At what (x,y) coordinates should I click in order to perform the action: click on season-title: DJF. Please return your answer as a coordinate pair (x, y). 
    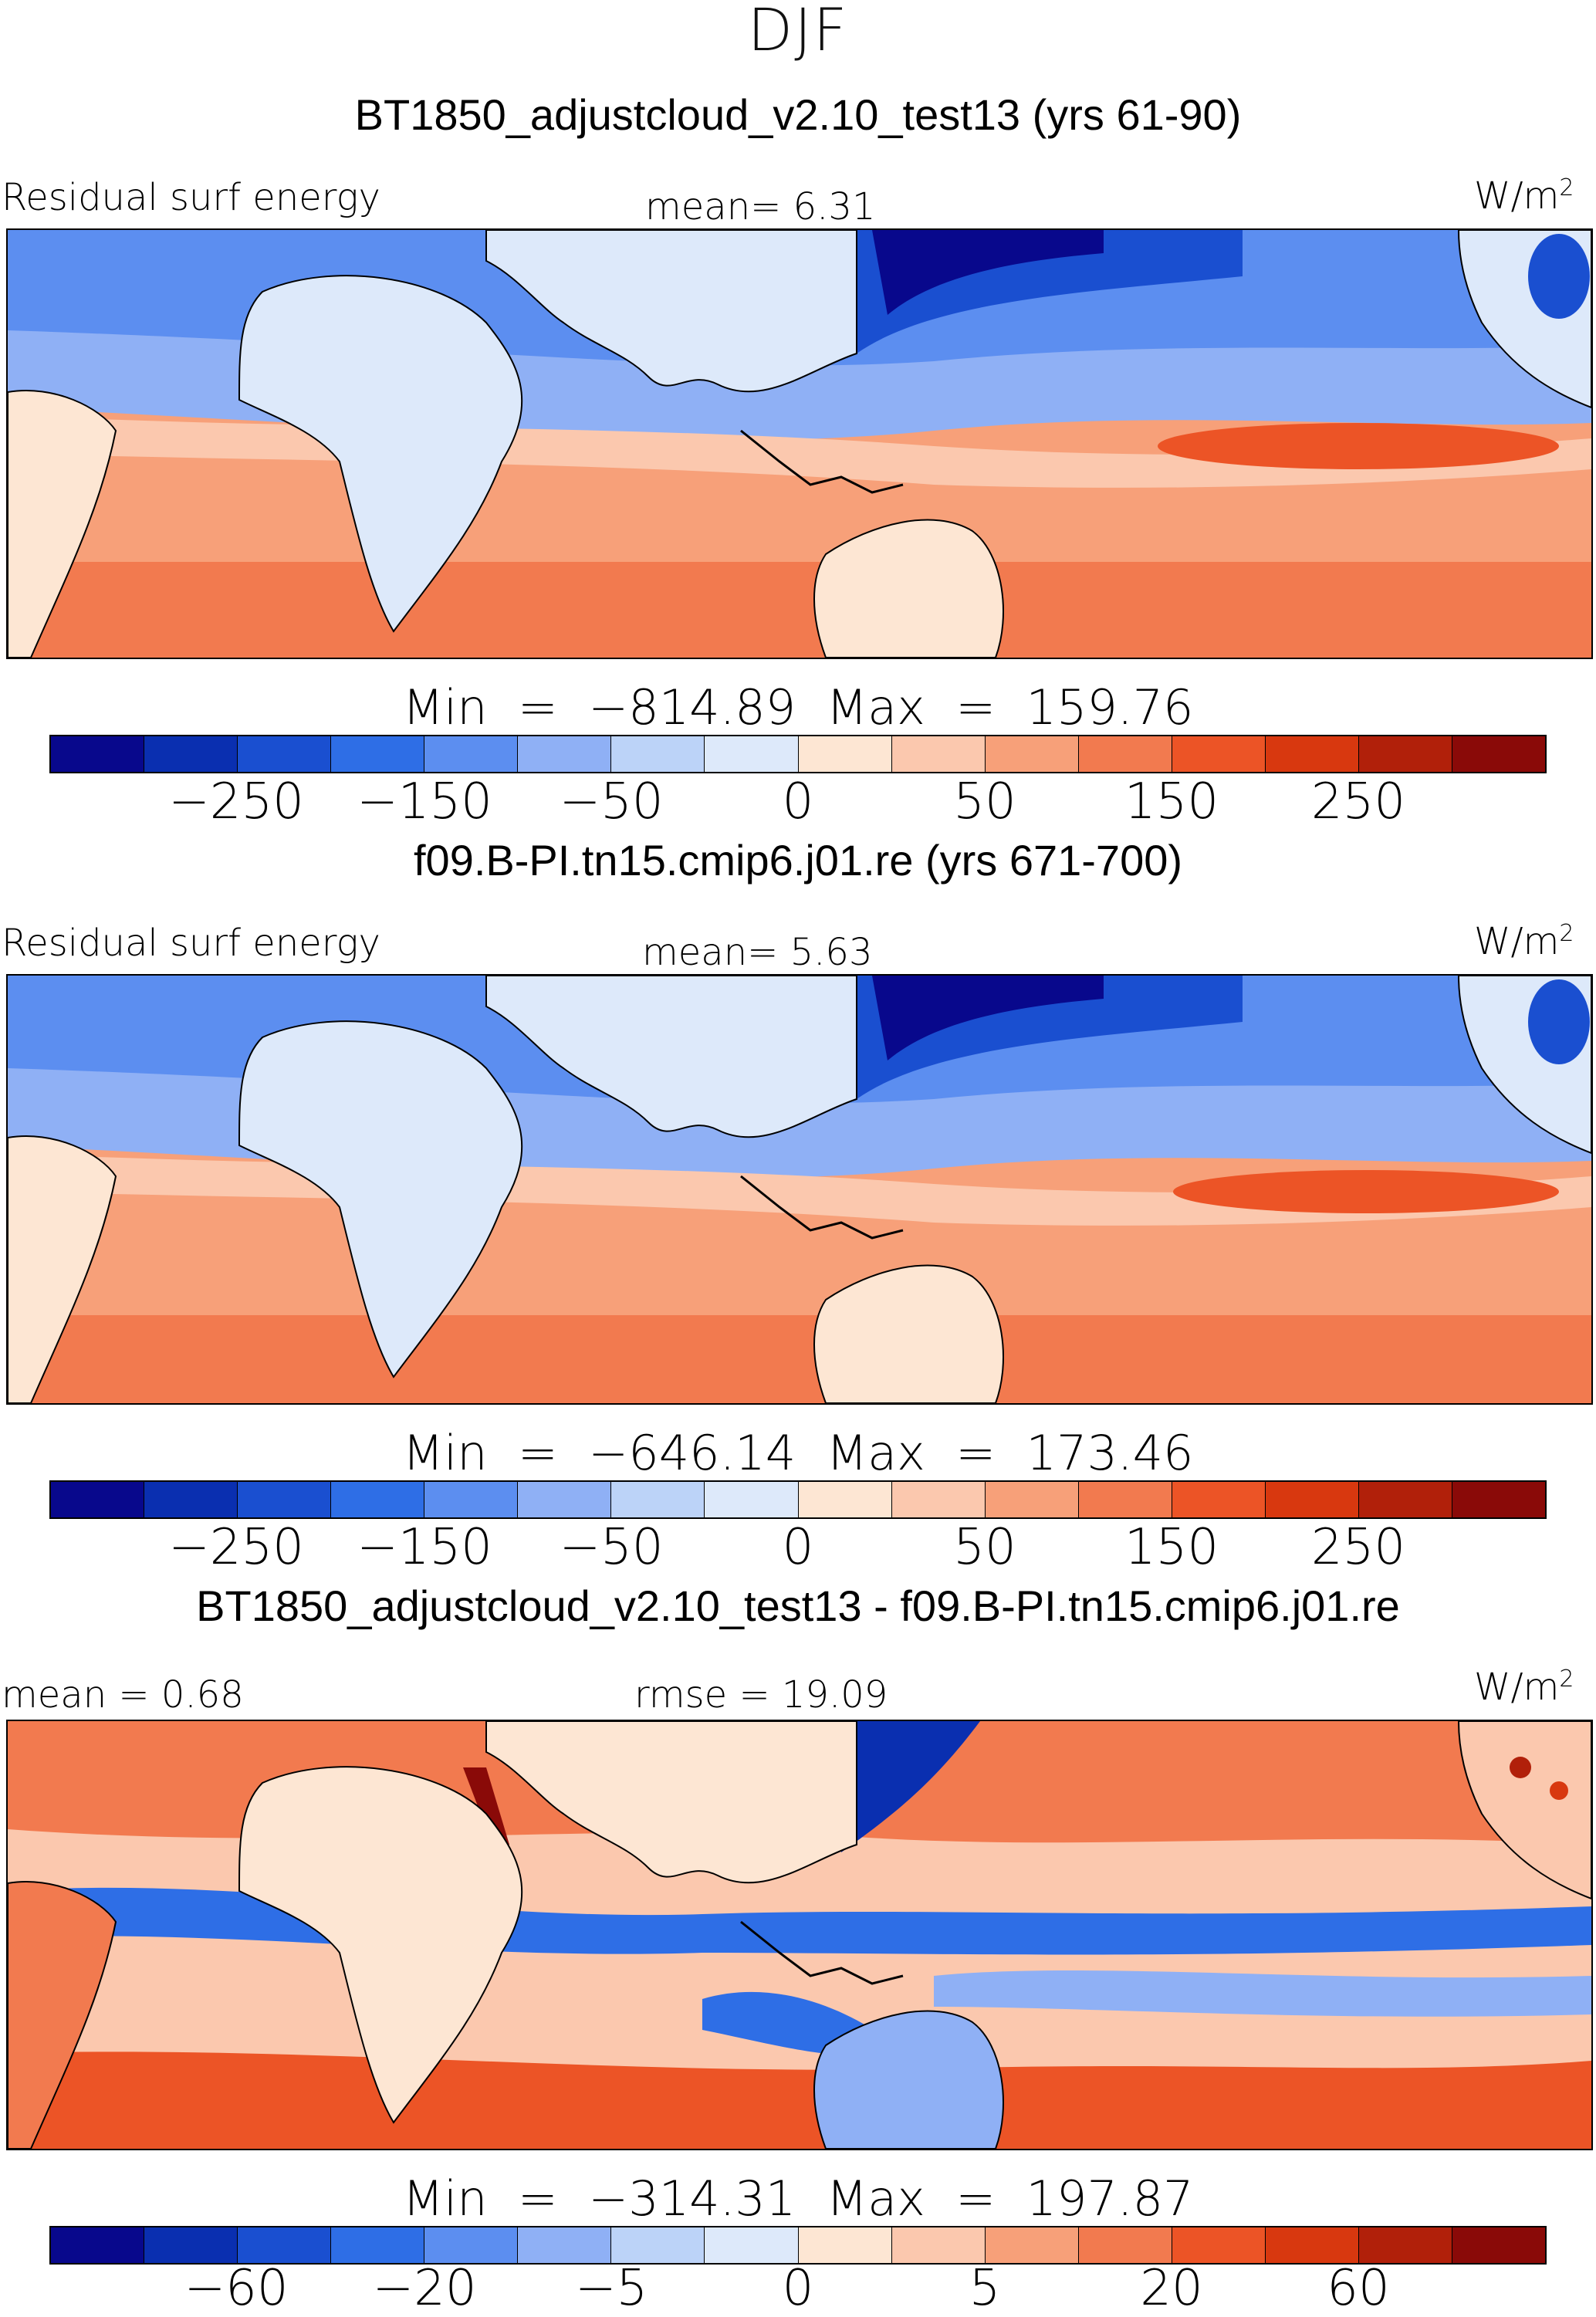
    Looking at the image, I should click on (798, 32).